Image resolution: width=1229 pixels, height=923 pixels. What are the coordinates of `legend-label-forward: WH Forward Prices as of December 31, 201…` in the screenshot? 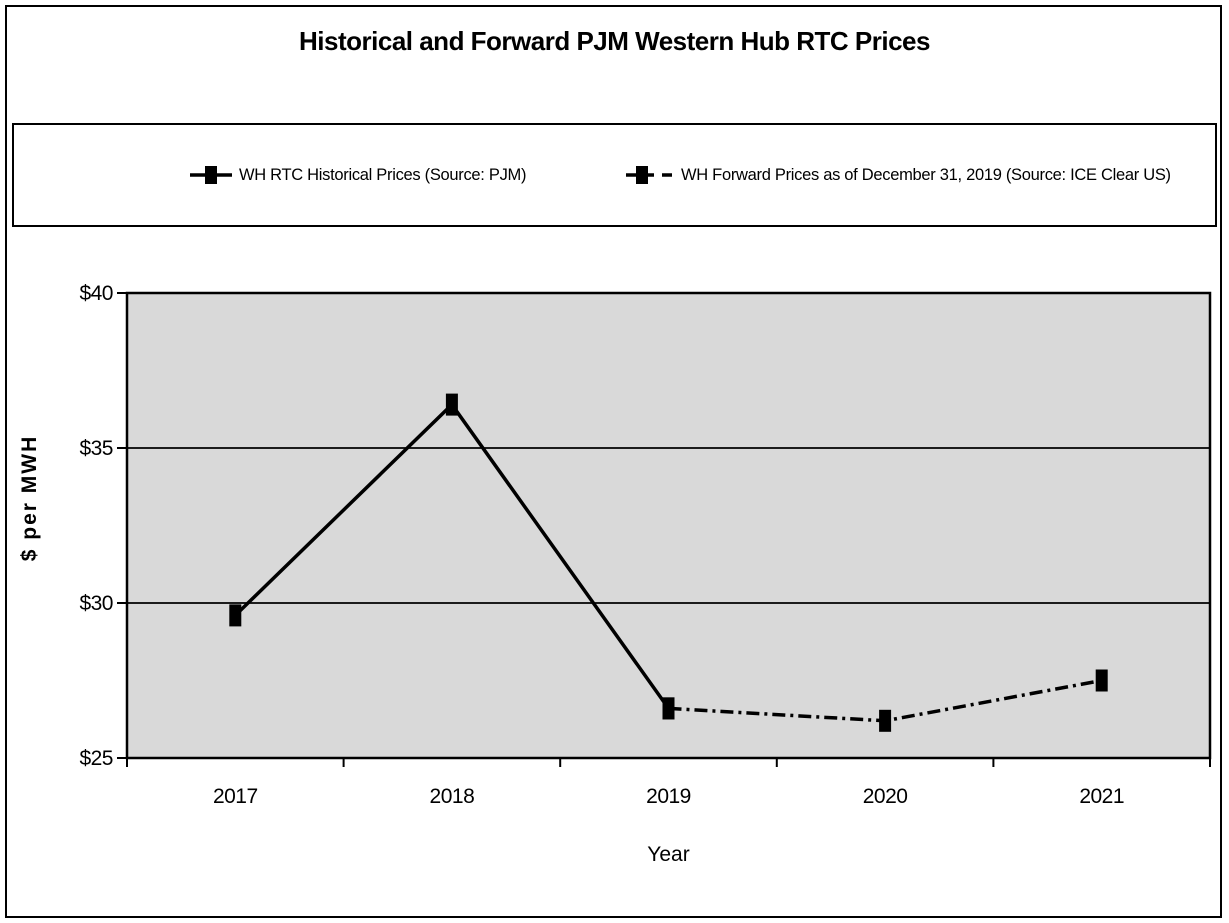 It's located at (926, 174).